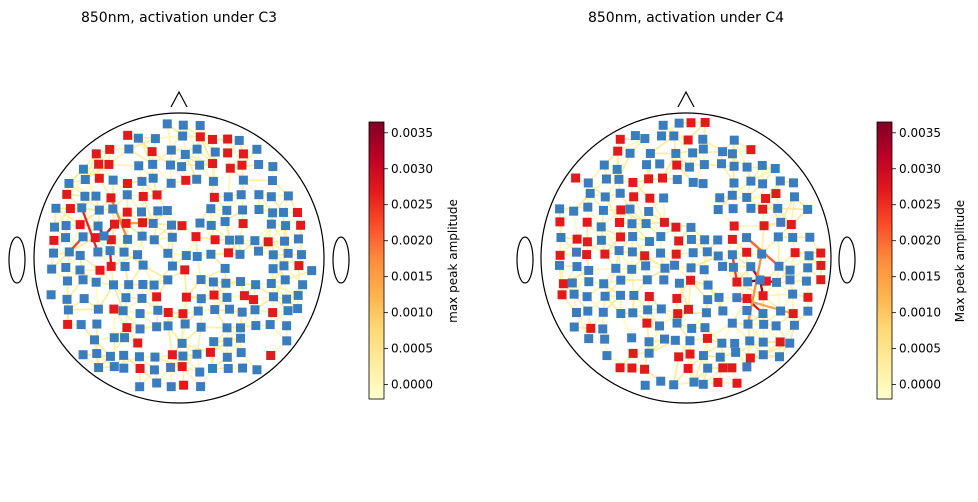 This screenshot has width=978, height=502. Describe the element at coordinates (412, 313) in the screenshot. I see `colorbar-tick-label: 0.0010` at that location.